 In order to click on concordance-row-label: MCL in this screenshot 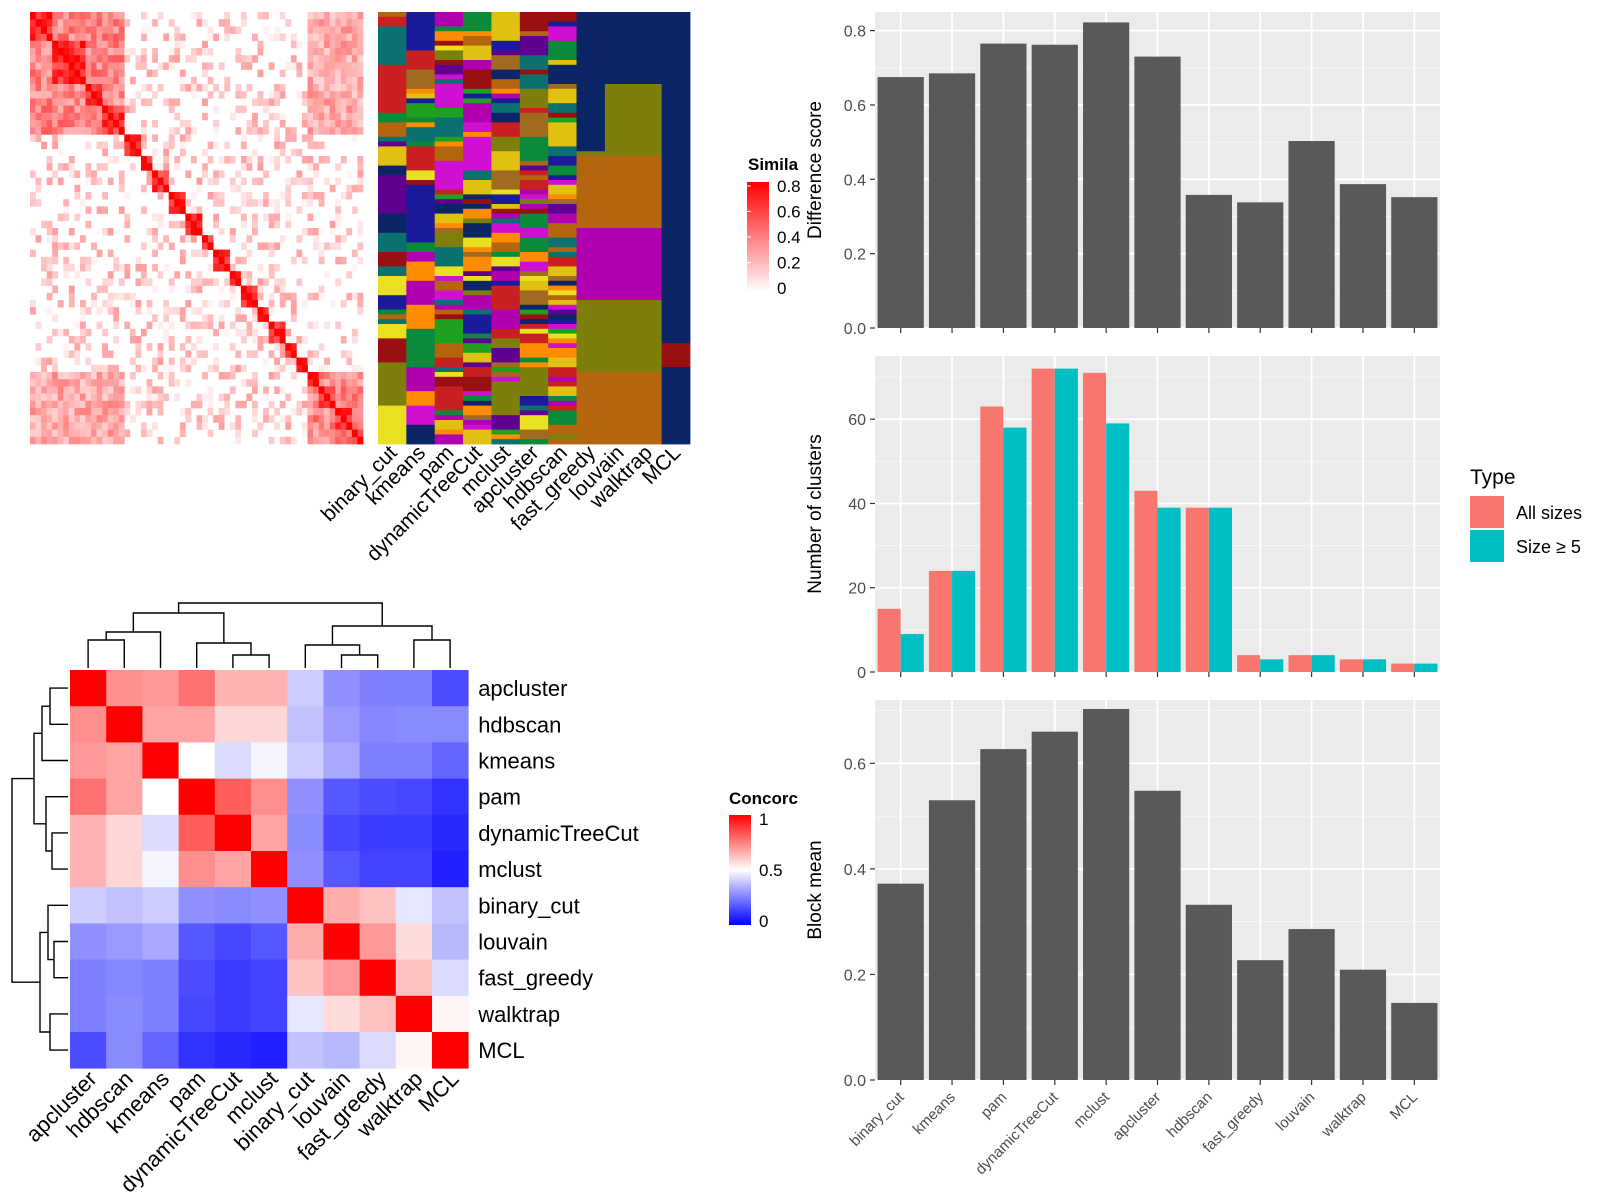, I will do `click(501, 1050)`.